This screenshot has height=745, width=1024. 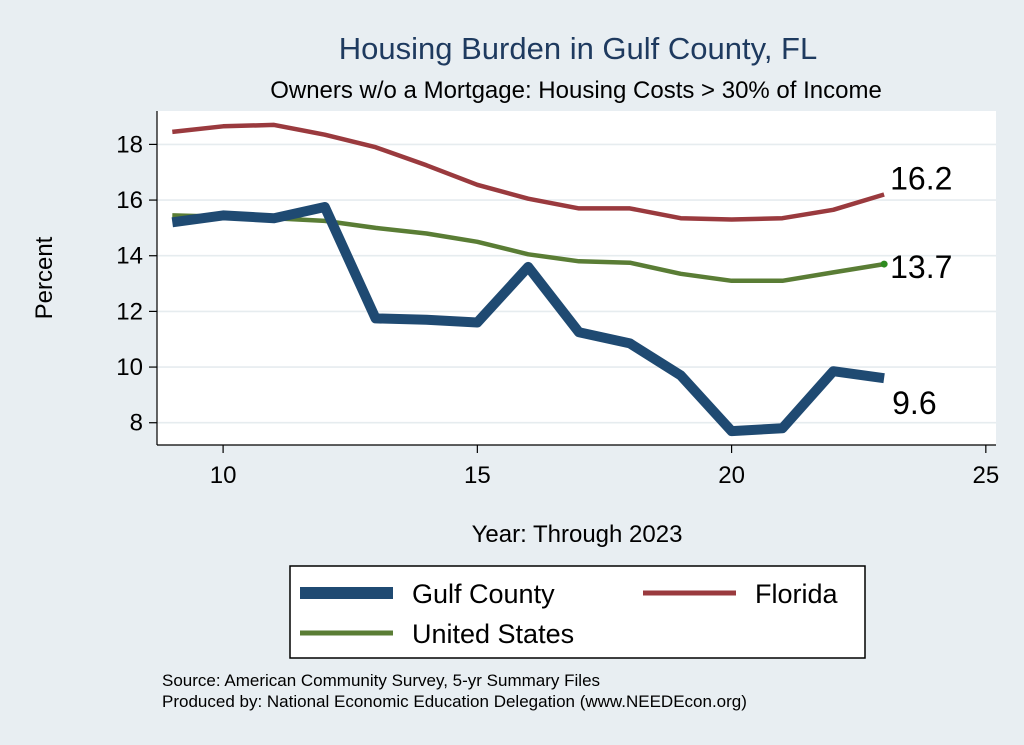 I want to click on y-tick-label-8: 8, so click(x=136, y=423).